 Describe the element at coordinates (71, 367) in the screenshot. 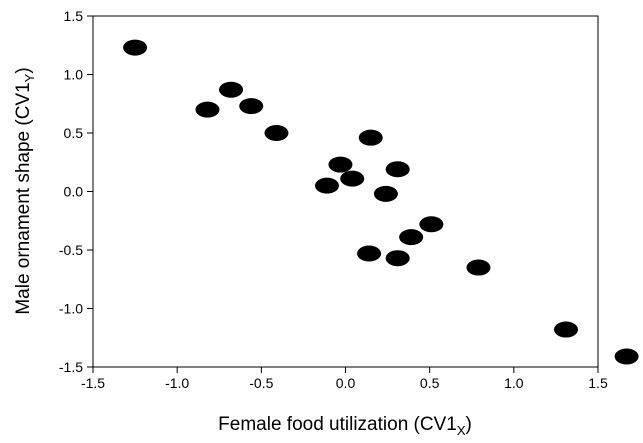

I see `y-tick-label: -1.5` at that location.